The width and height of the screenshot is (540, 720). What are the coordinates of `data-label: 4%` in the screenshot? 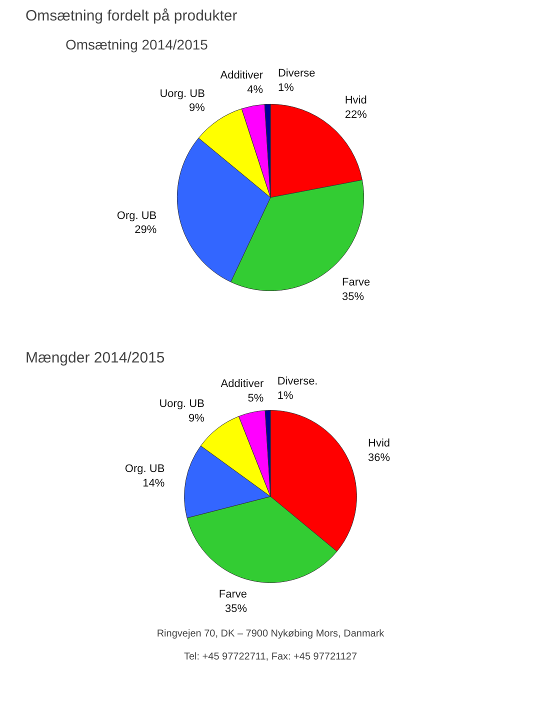 It's located at (255, 90).